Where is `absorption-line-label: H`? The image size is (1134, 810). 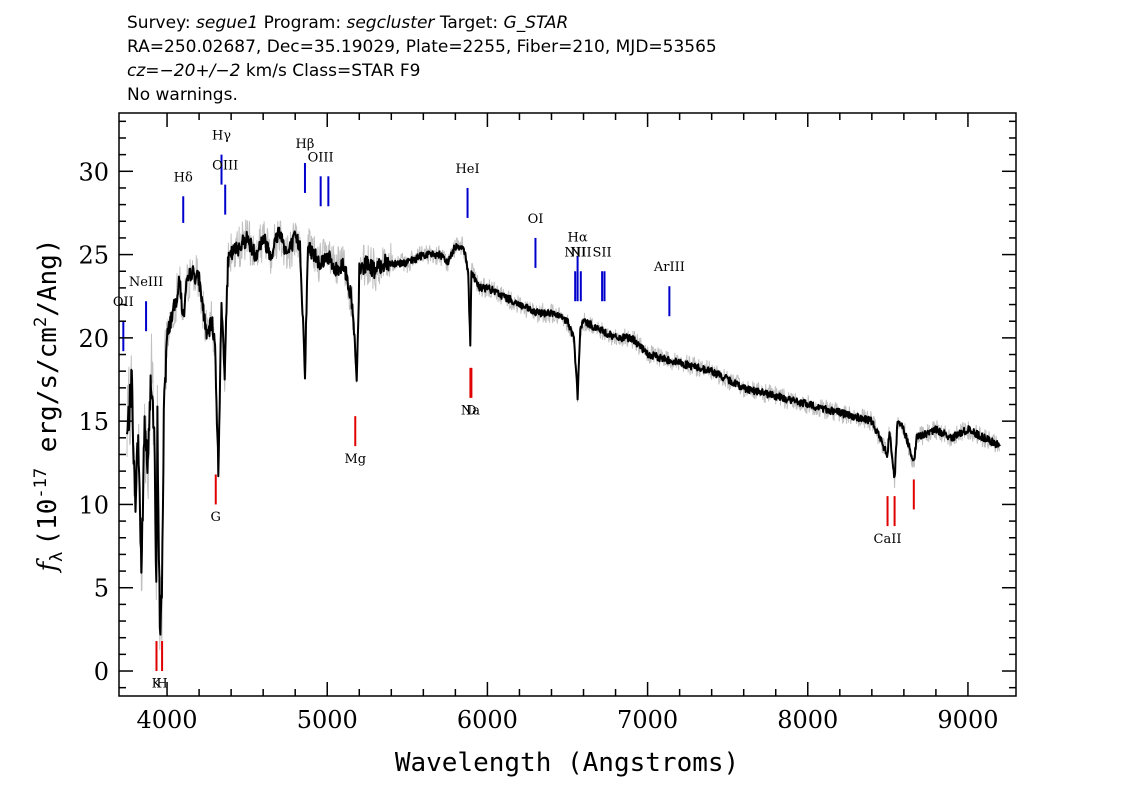
absorption-line-label: H is located at coordinates (161, 684).